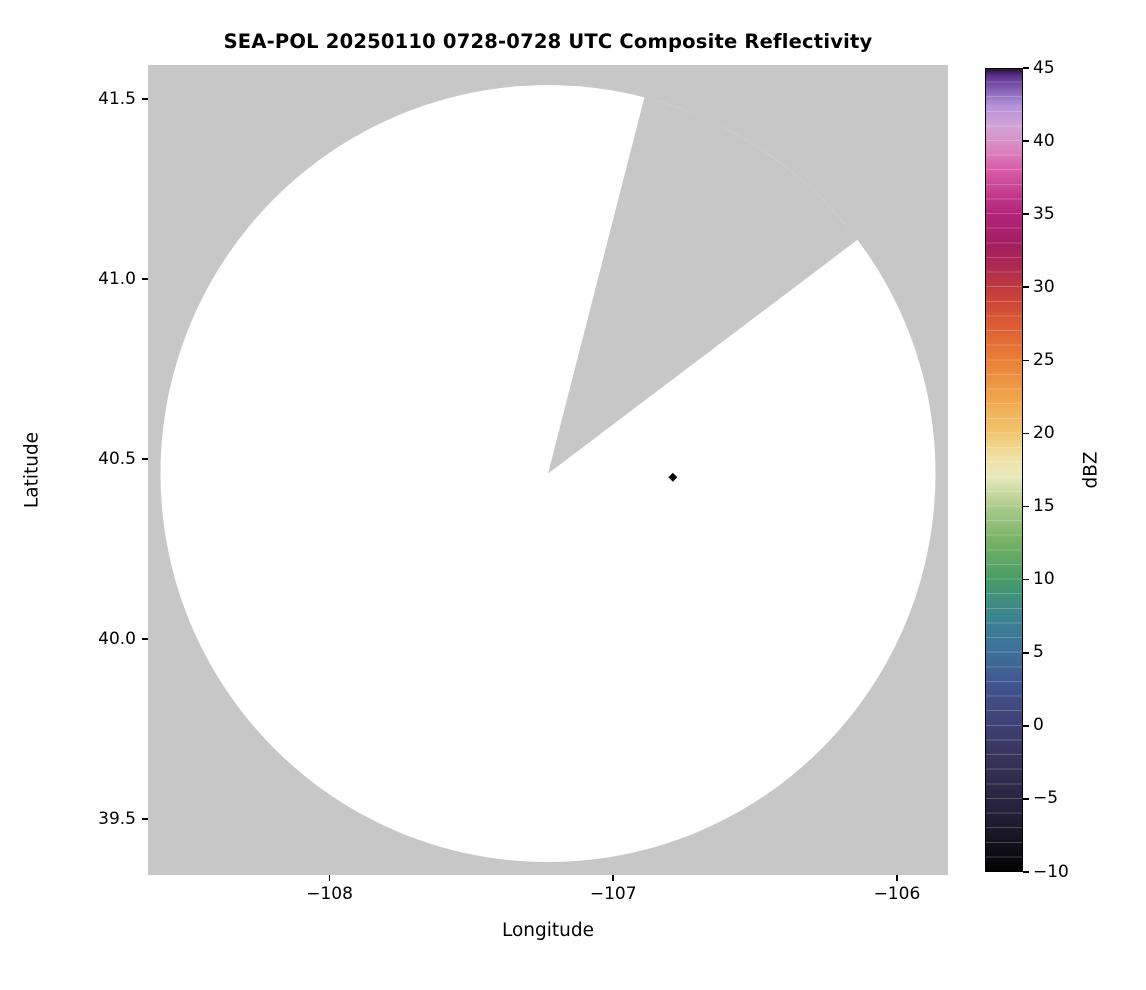 The width and height of the screenshot is (1146, 990). I want to click on x-tick-label: −106, so click(897, 894).